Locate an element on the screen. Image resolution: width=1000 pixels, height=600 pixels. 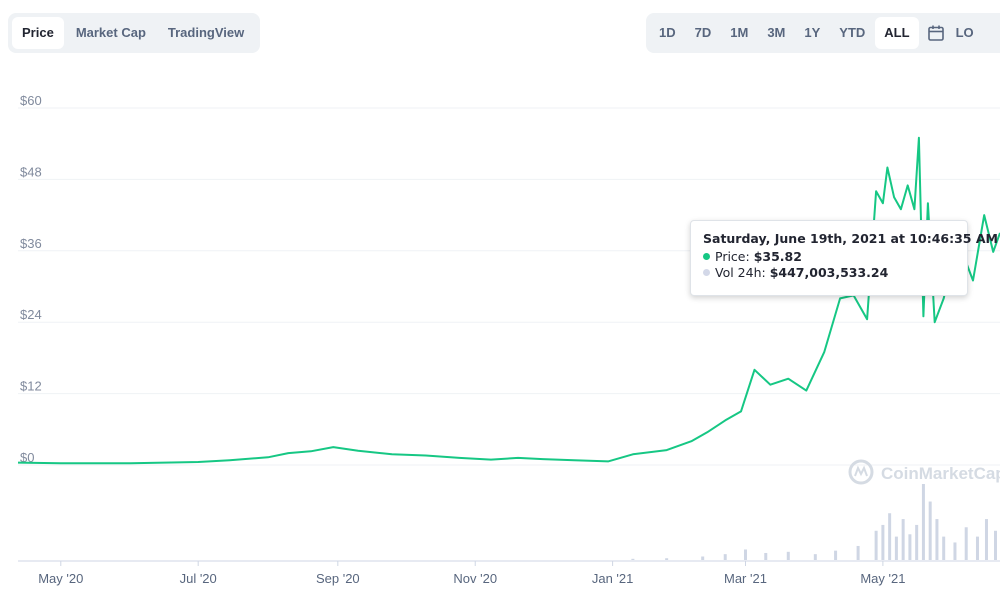
tooltip-price-value: $35.82 is located at coordinates (777, 256).